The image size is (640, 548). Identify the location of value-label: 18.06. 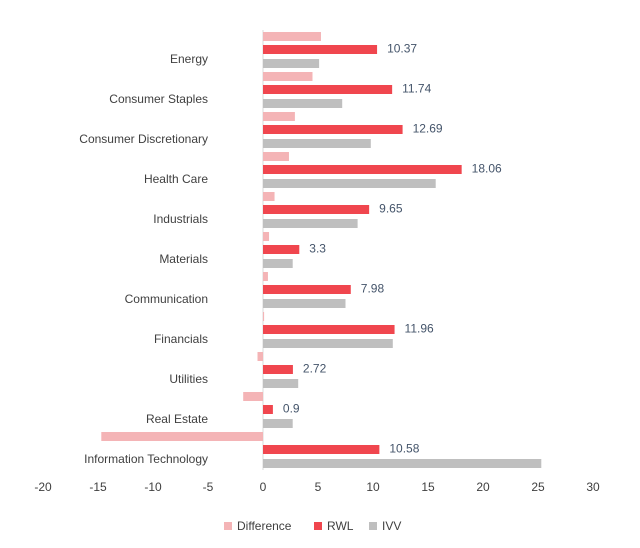
(487, 169).